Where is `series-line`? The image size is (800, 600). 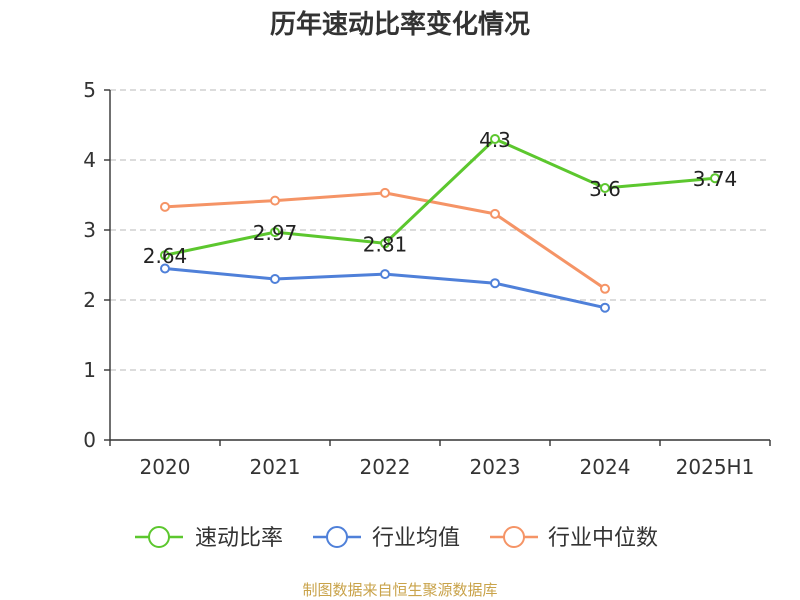
series-line is located at coordinates (440, 197).